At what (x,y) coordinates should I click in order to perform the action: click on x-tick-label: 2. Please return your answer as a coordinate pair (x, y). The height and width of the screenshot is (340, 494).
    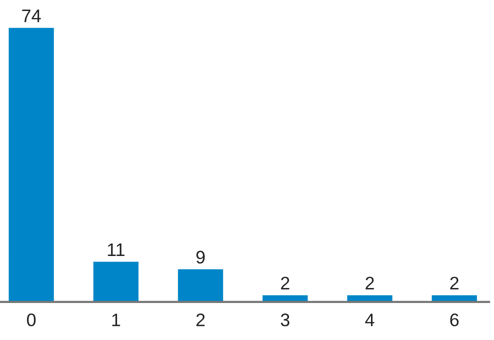
    Looking at the image, I should click on (200, 320).